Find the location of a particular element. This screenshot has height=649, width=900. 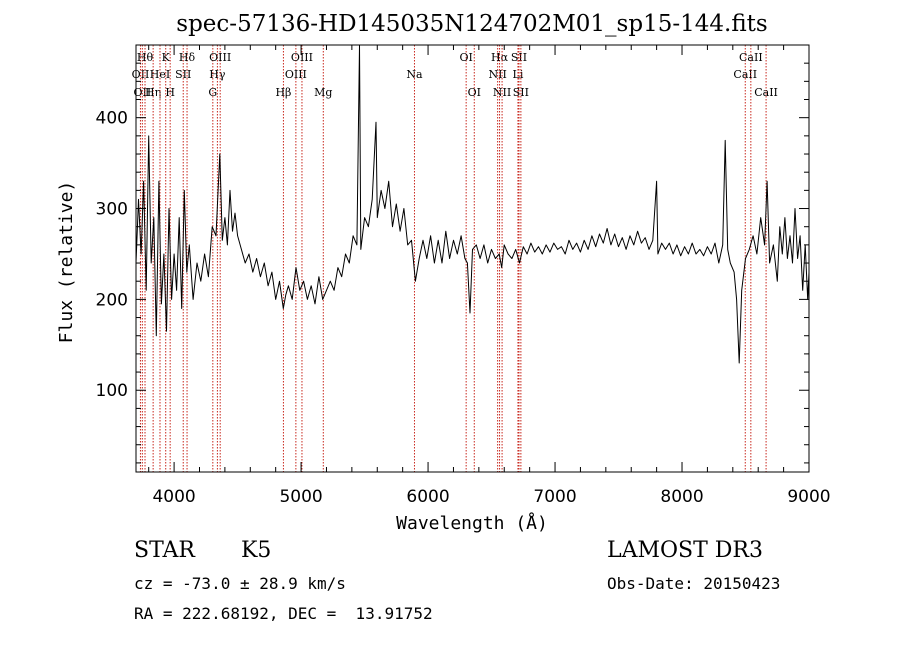

line-marker-label: Mg is located at coordinates (323, 92).